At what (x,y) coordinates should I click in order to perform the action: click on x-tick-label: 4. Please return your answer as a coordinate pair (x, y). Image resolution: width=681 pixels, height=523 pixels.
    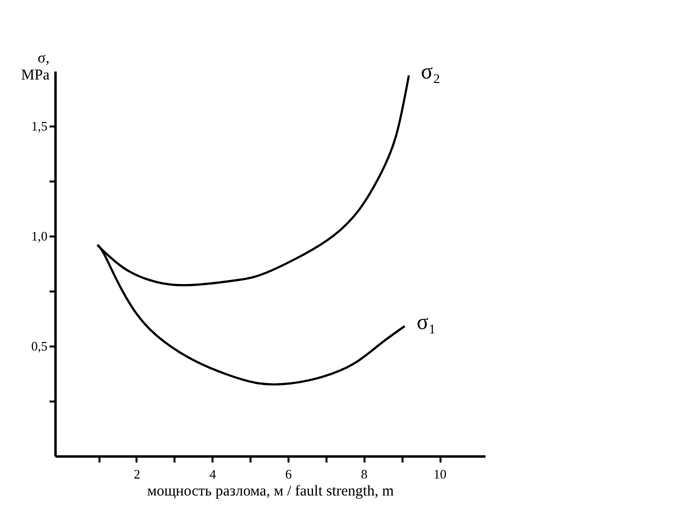
    Looking at the image, I should click on (212, 474).